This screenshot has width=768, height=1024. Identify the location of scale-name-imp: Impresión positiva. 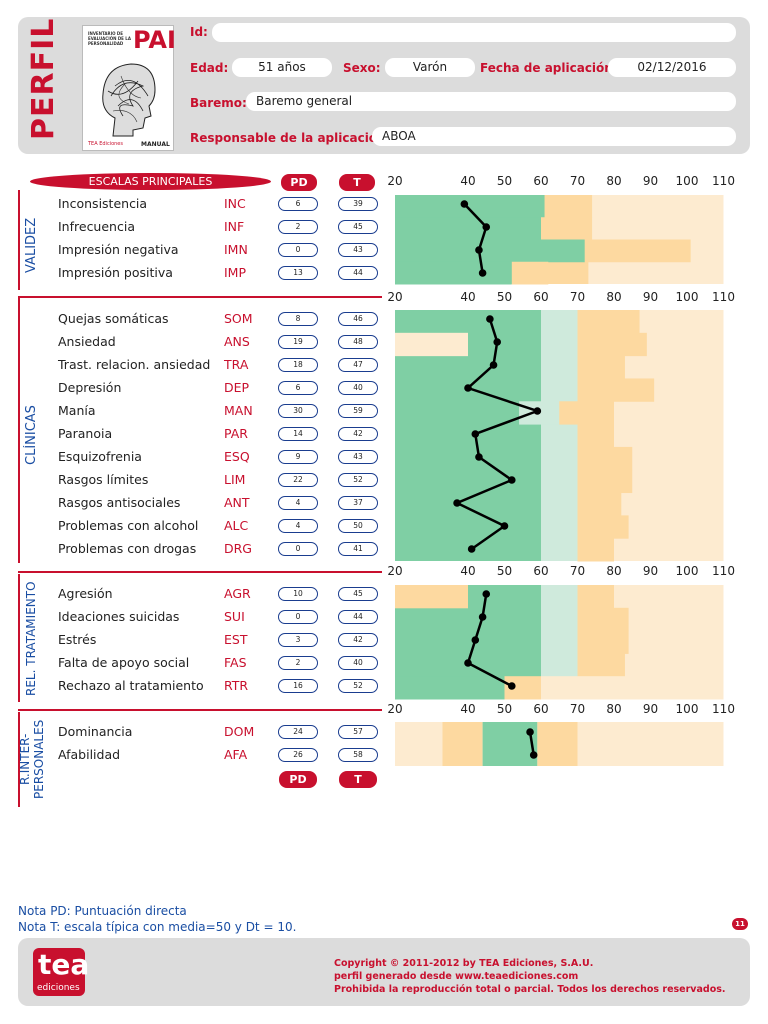
(115, 272).